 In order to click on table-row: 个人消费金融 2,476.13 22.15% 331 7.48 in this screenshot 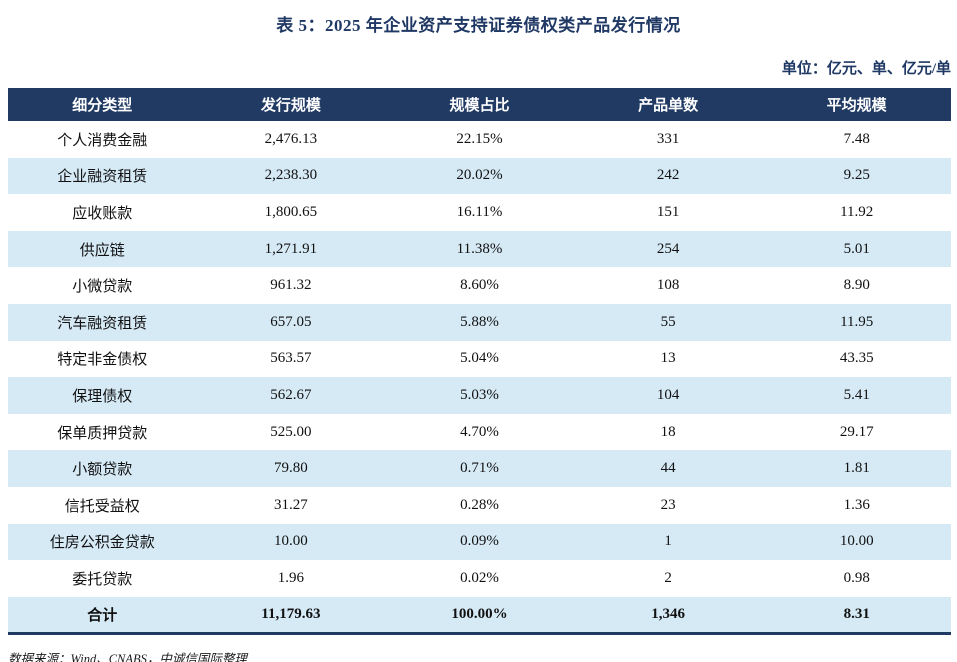, I will do `click(479, 139)`.